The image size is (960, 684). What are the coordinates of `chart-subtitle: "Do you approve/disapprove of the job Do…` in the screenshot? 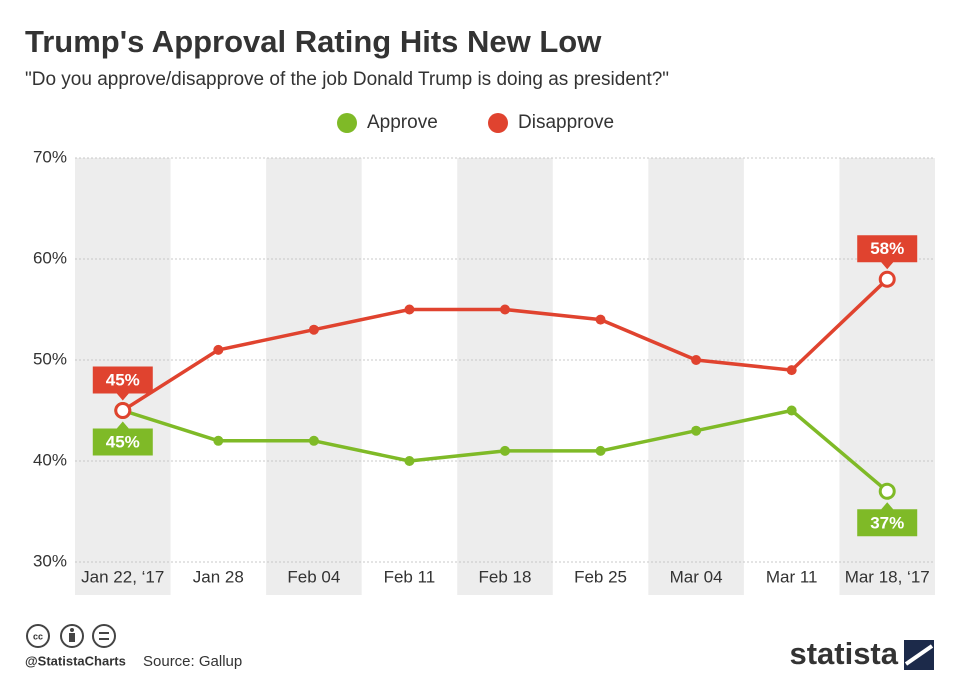 It's located at (347, 79).